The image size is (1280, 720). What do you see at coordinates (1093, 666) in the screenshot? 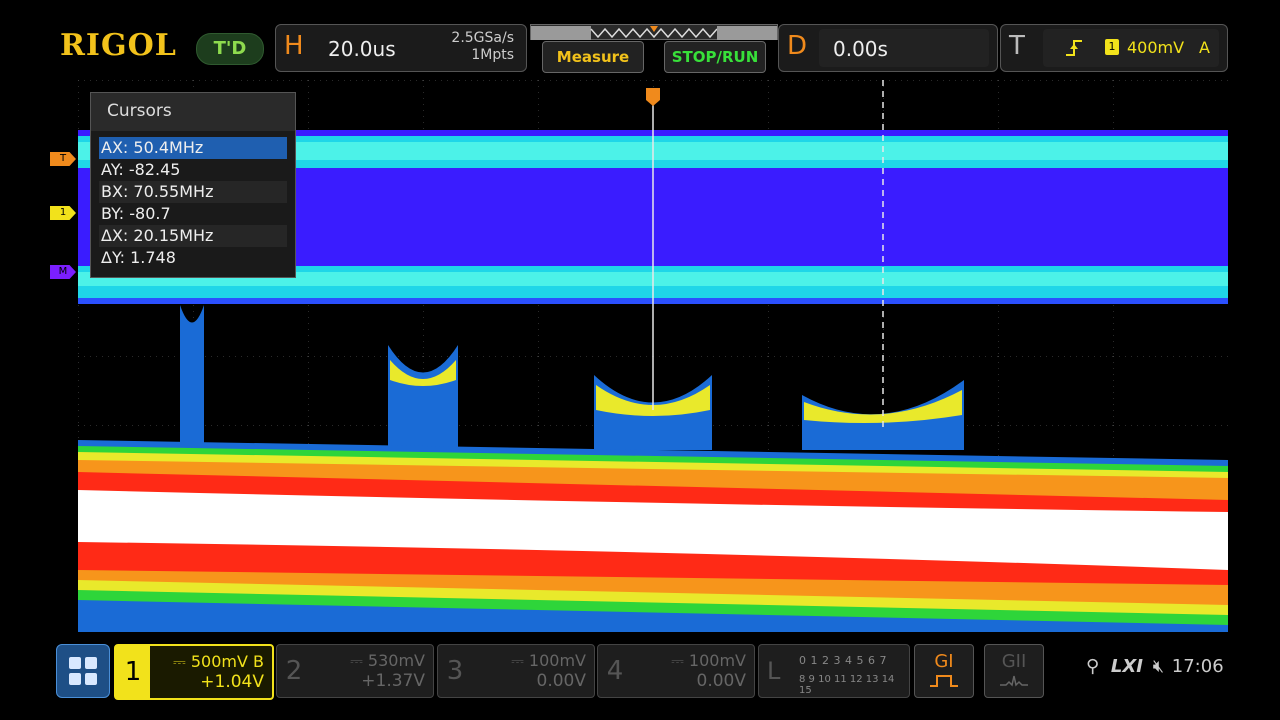
I see `usb-icon: ⚲` at bounding box center [1093, 666].